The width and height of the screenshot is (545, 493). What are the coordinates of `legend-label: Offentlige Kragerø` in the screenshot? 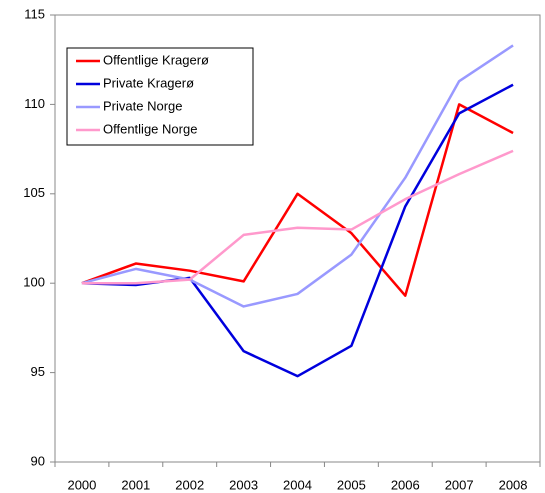 It's located at (156, 59).